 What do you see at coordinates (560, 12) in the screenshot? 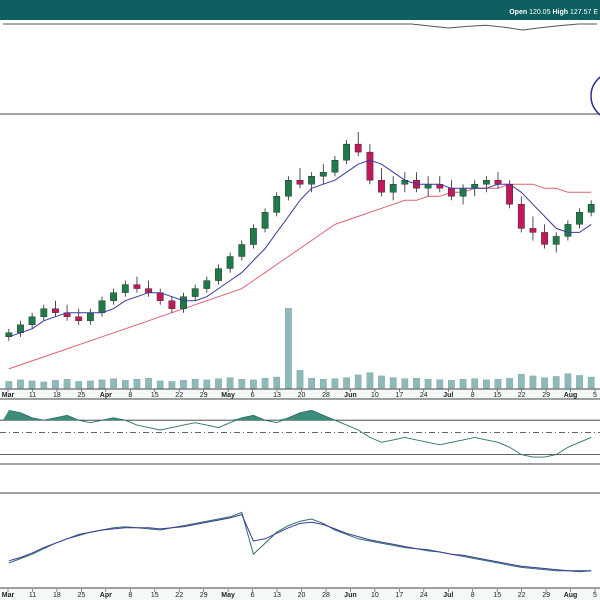
I see `high-label: High` at bounding box center [560, 12].